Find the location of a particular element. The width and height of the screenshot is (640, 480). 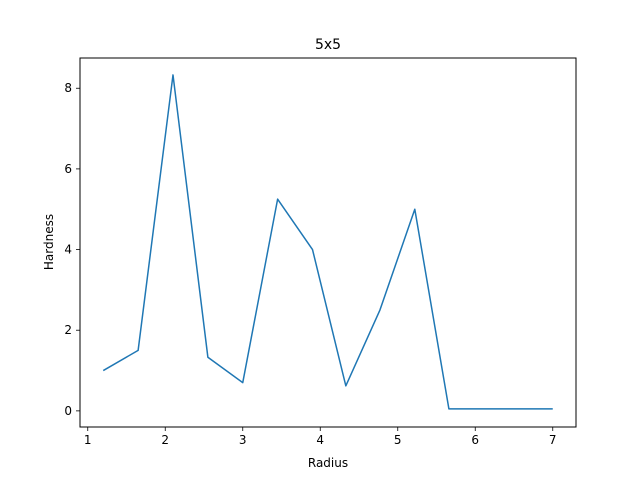

x-axis-label: Radius is located at coordinates (328, 463).